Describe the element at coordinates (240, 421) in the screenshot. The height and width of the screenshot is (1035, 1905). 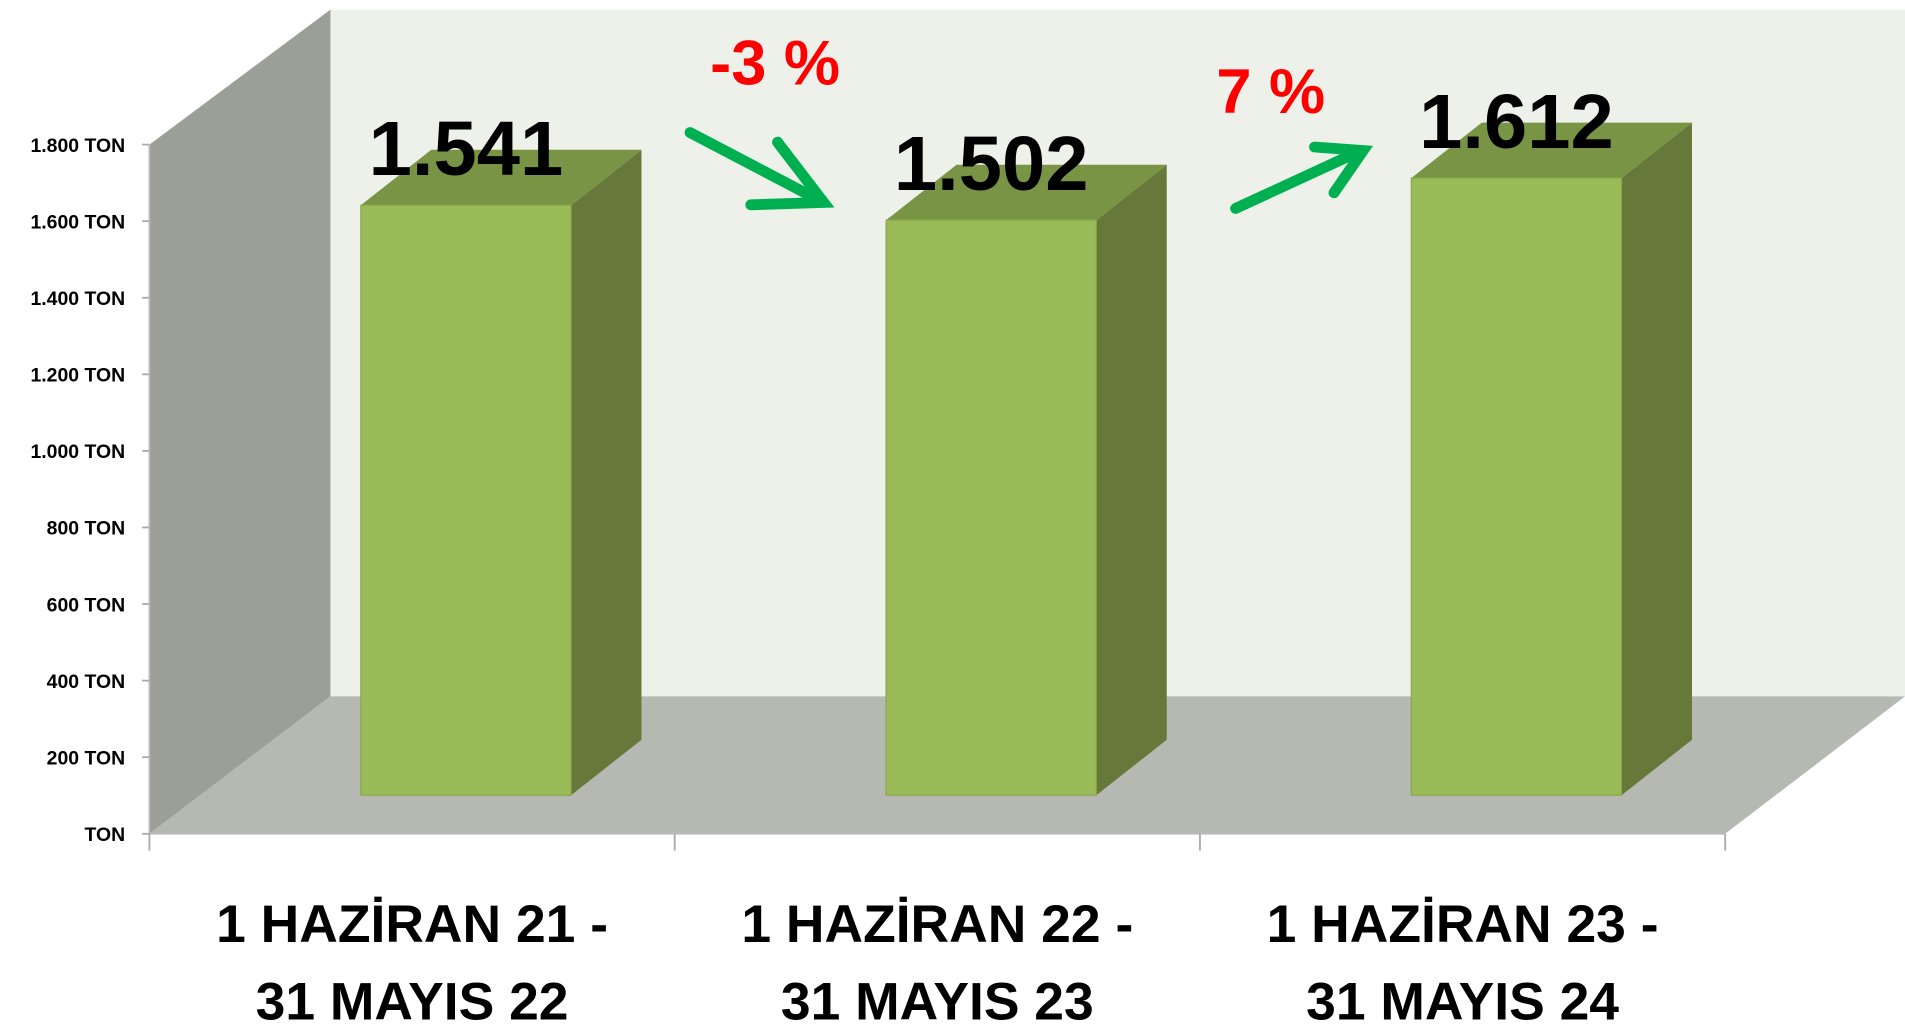
I see `side-wall` at that location.